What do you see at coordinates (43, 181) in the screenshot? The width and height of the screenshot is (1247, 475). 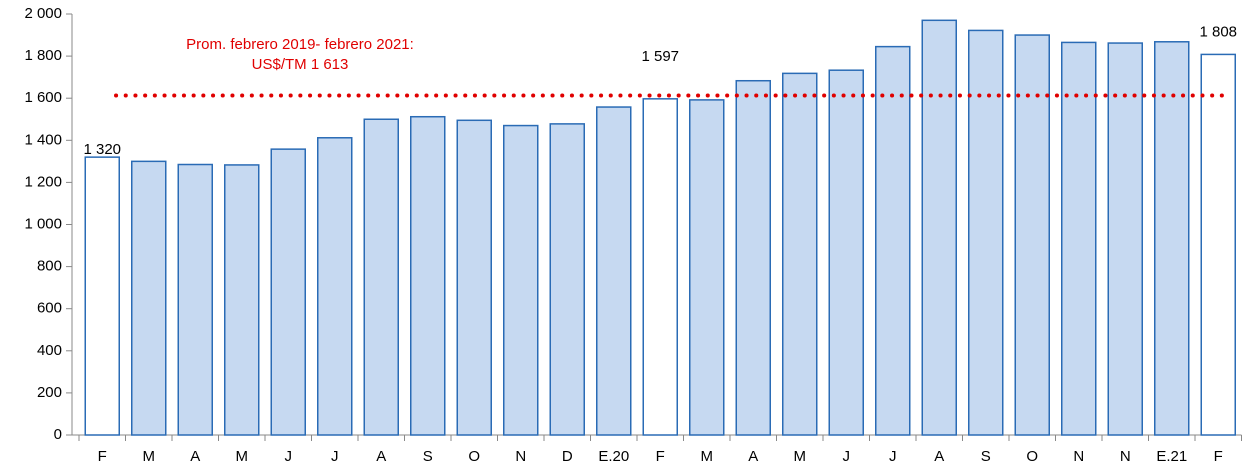 I see `y-tick-label: 1 200` at bounding box center [43, 181].